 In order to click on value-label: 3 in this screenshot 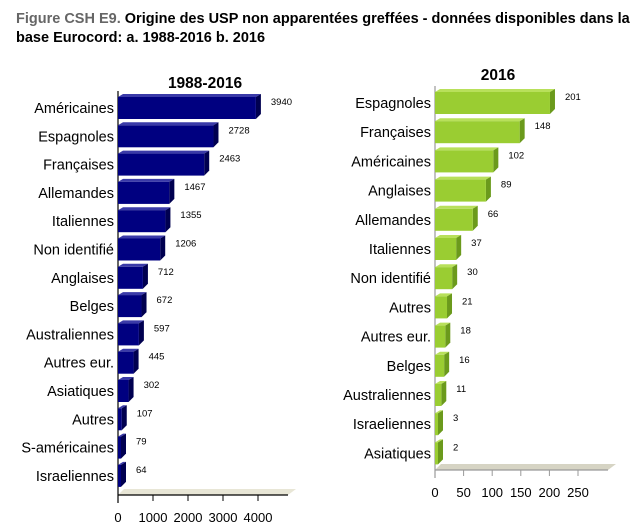, I will do `click(455, 418)`.